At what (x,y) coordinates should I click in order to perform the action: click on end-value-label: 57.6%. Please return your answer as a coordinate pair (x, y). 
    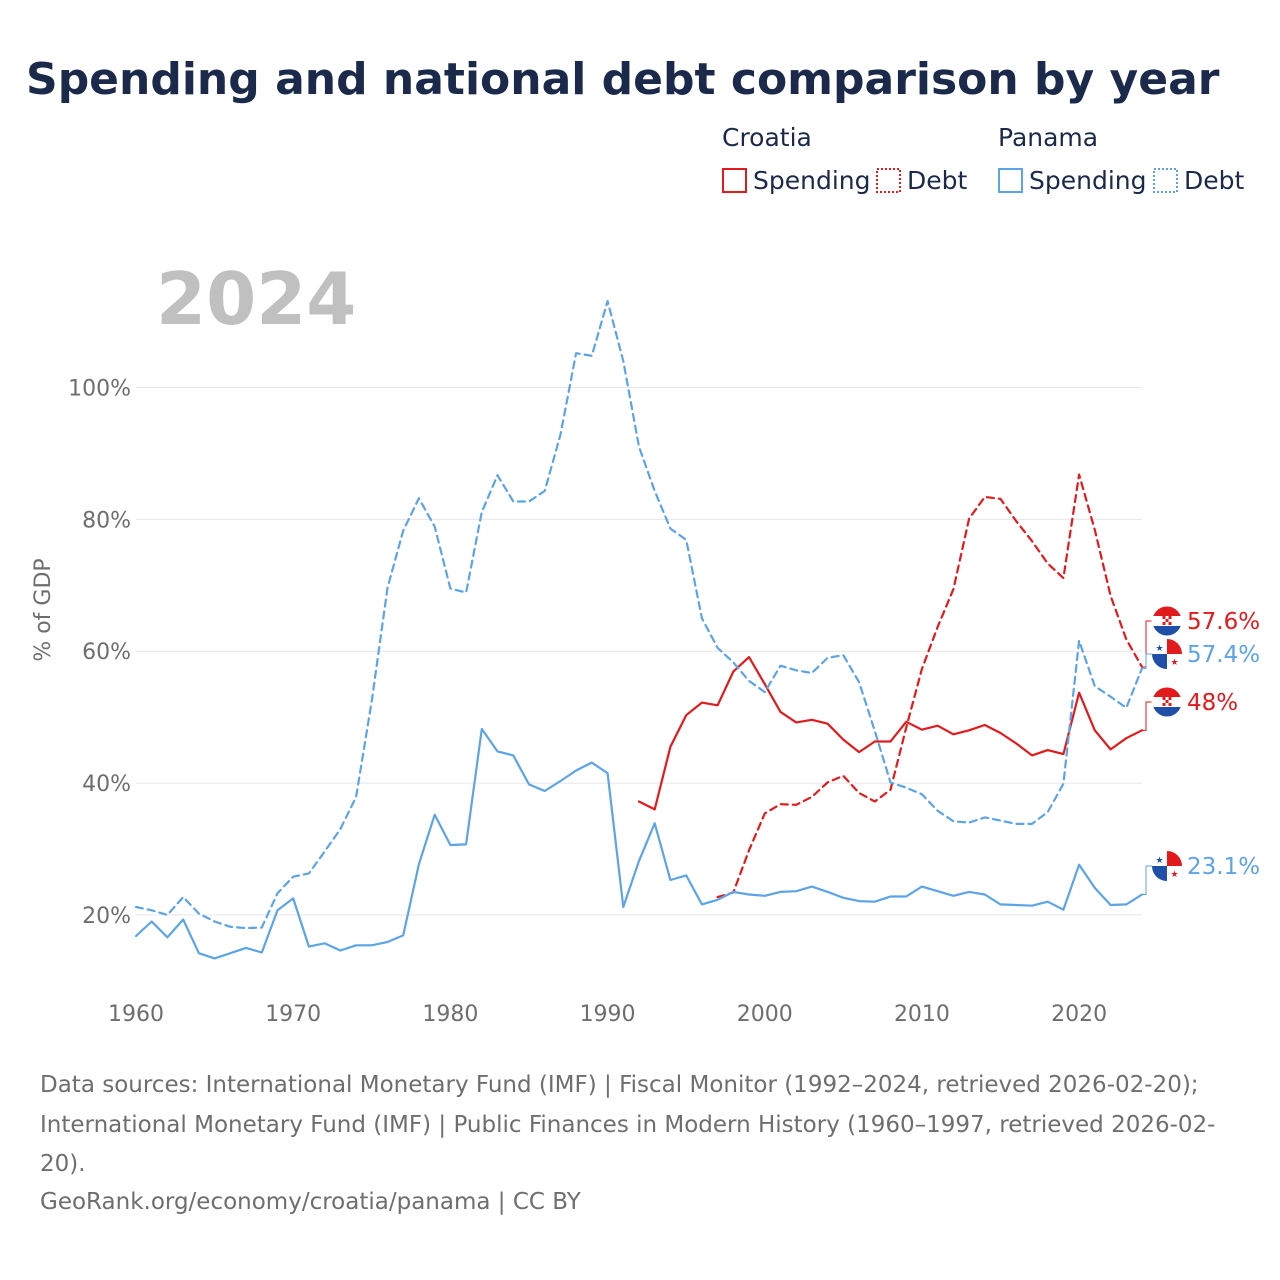
    Looking at the image, I should click on (1223, 622).